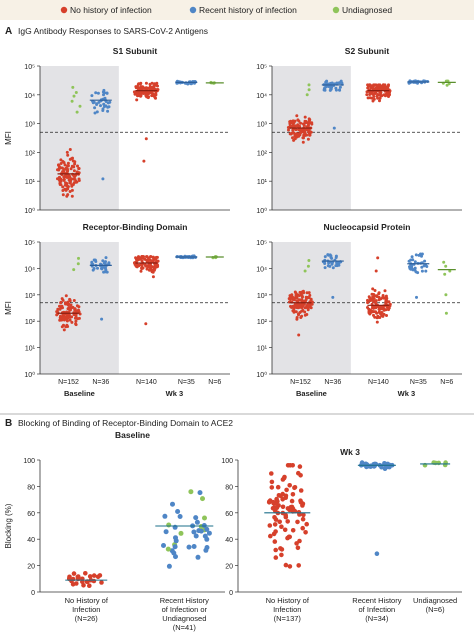 This screenshot has height=641, width=474. What do you see at coordinates (79, 138) in the screenshot?
I see `baseline-shading` at bounding box center [79, 138].